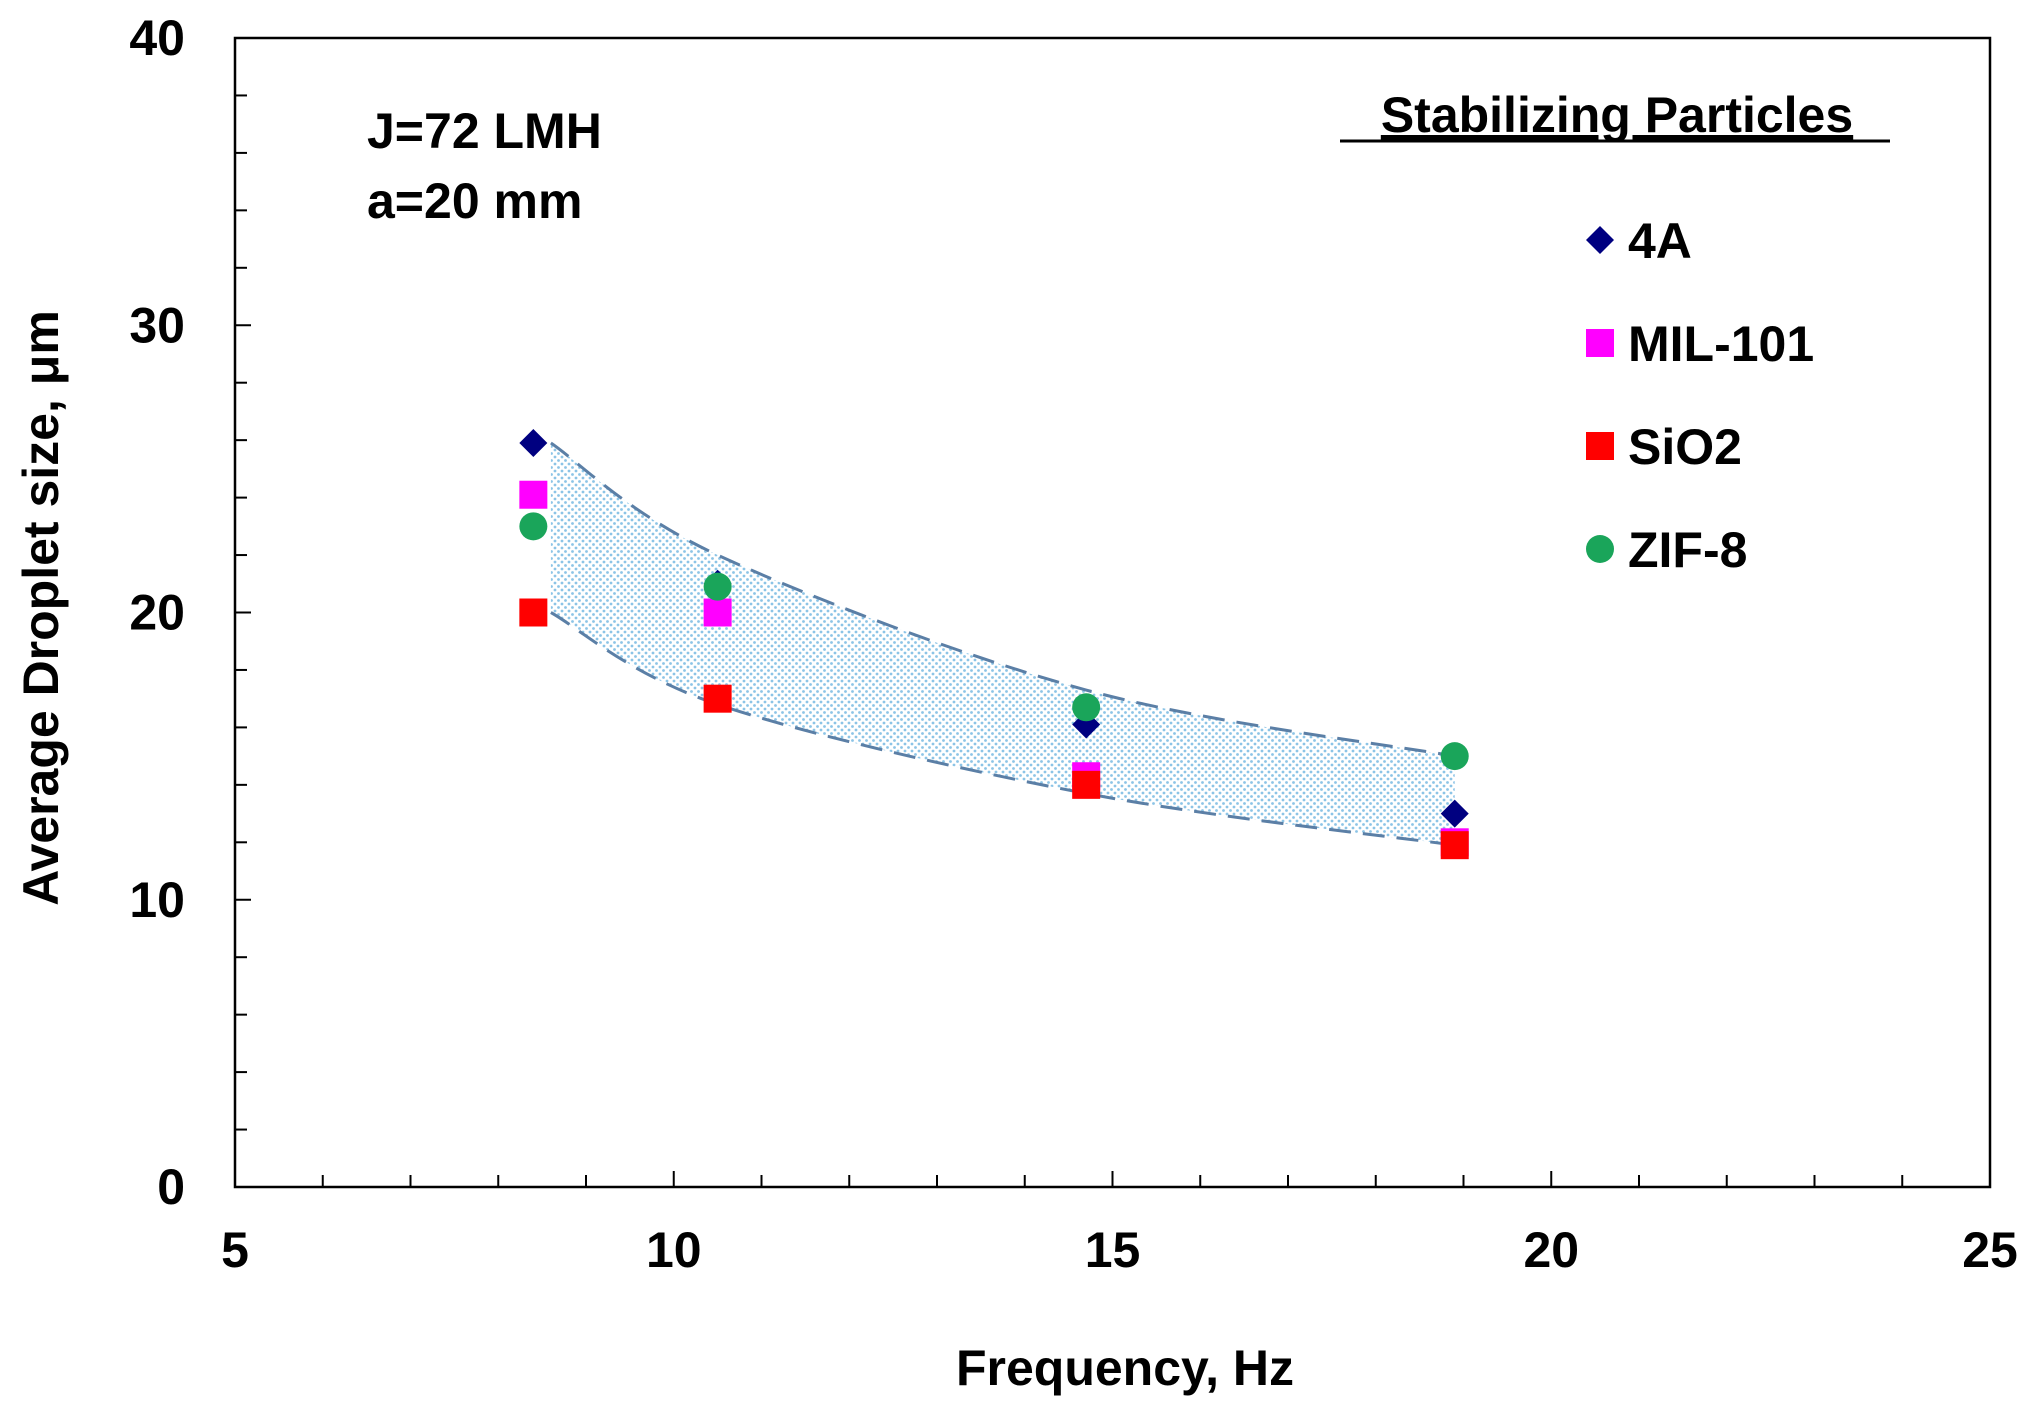 This screenshot has width=2032, height=1418. I want to click on band-fill, so click(1002, 644).